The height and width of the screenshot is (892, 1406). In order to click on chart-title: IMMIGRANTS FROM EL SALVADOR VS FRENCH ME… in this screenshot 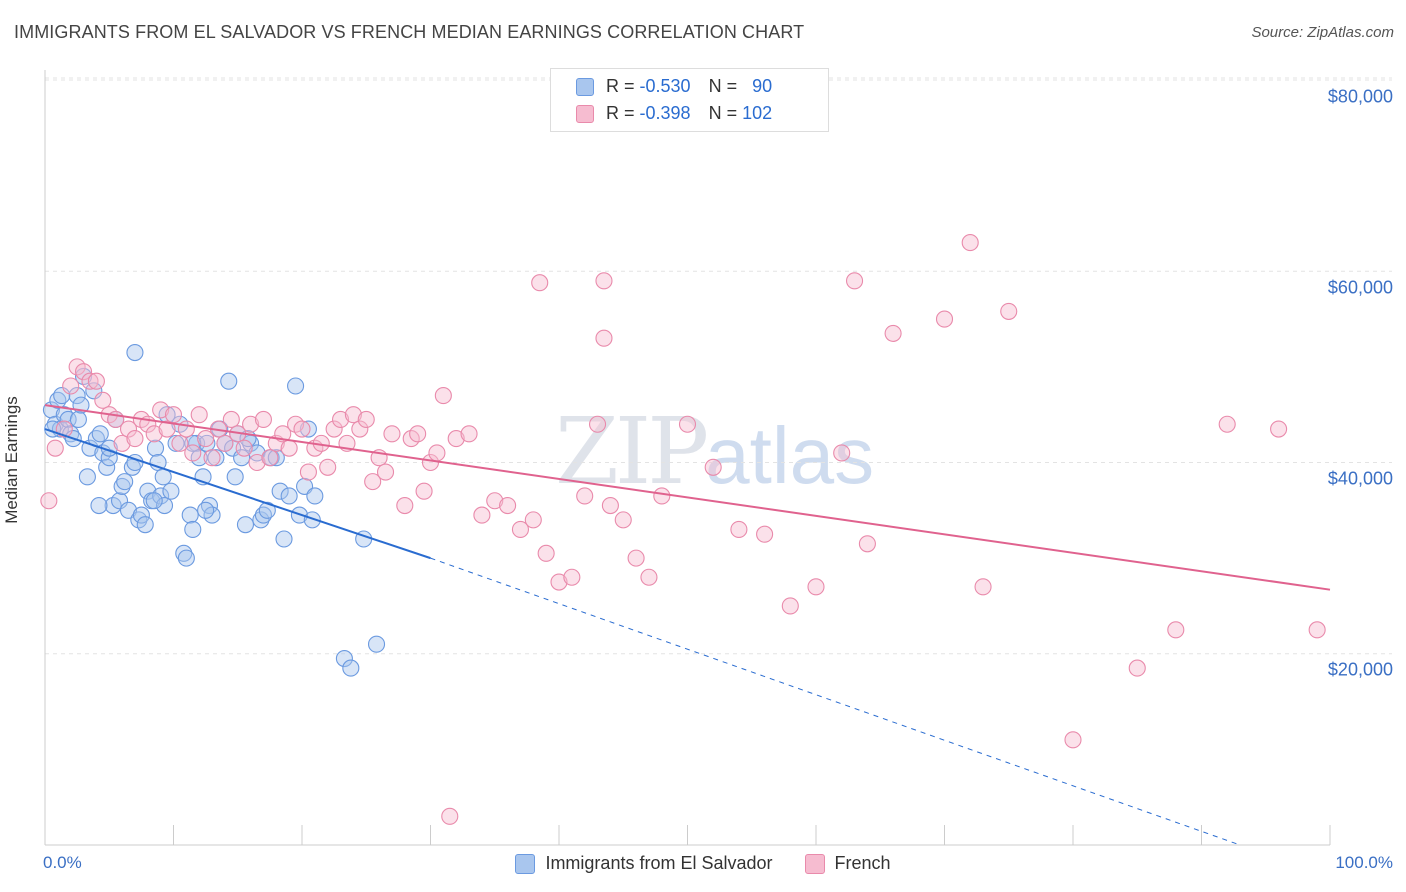, I will do `click(409, 32)`.